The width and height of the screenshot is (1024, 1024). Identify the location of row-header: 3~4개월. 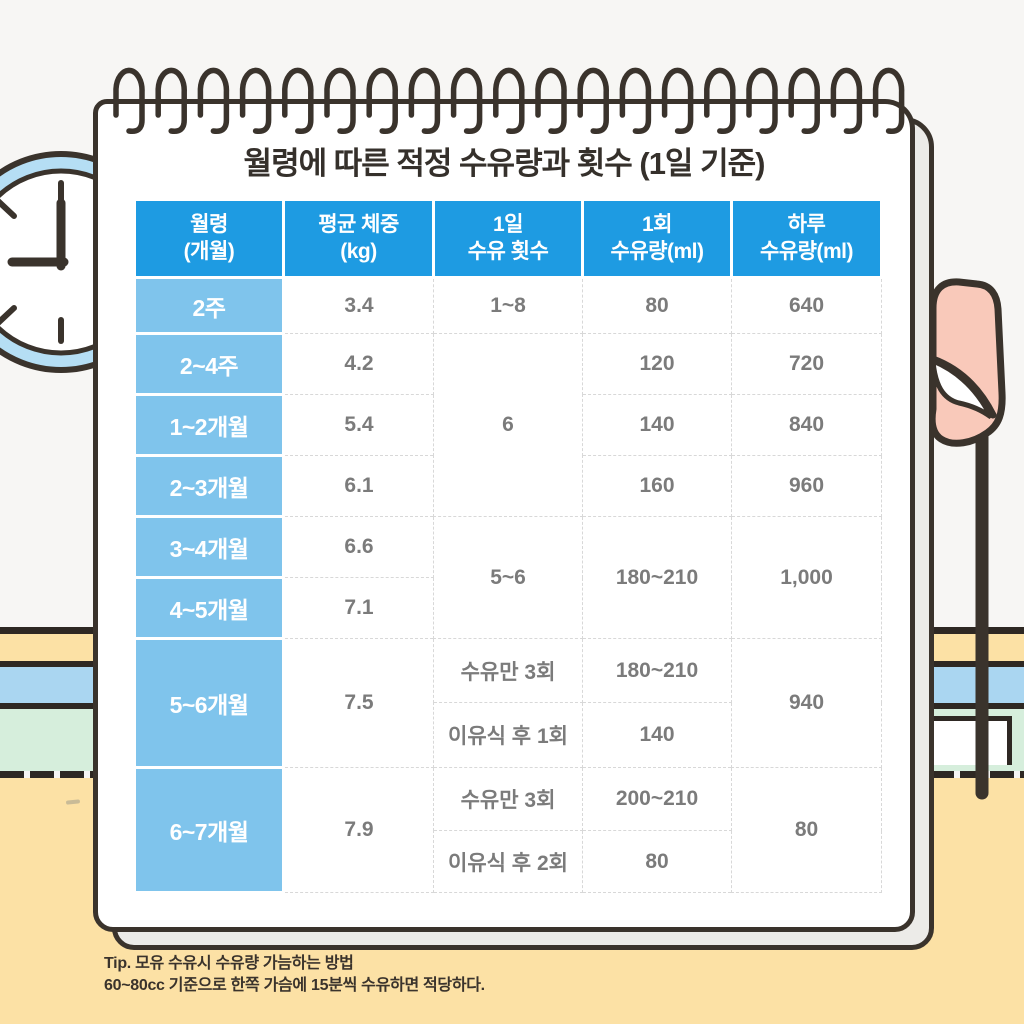
(209, 547).